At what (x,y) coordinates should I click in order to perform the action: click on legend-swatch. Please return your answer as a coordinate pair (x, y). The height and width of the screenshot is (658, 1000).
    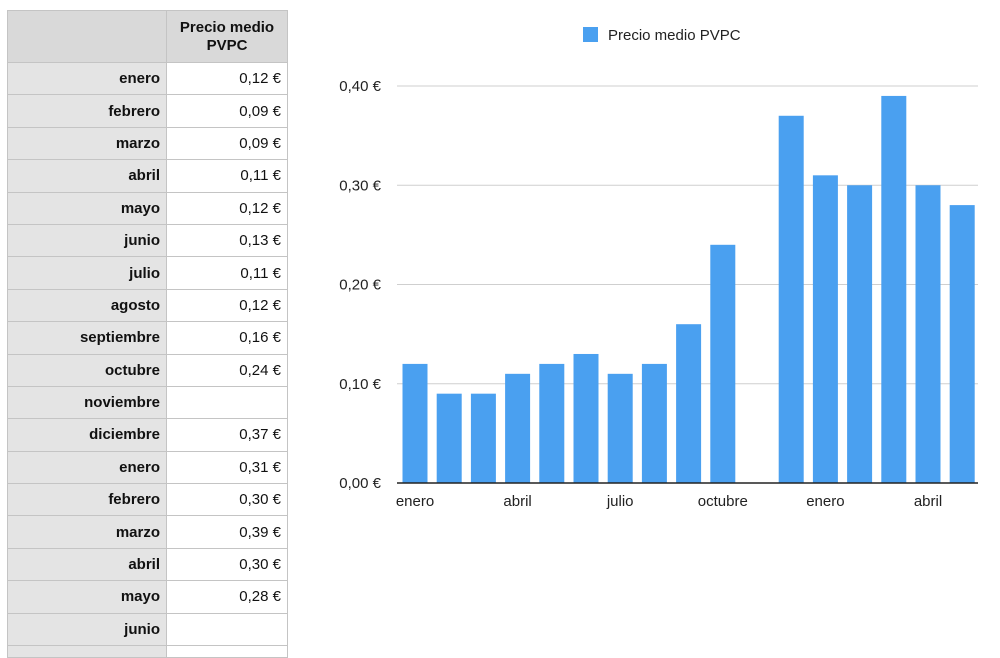
    Looking at the image, I should click on (590, 34).